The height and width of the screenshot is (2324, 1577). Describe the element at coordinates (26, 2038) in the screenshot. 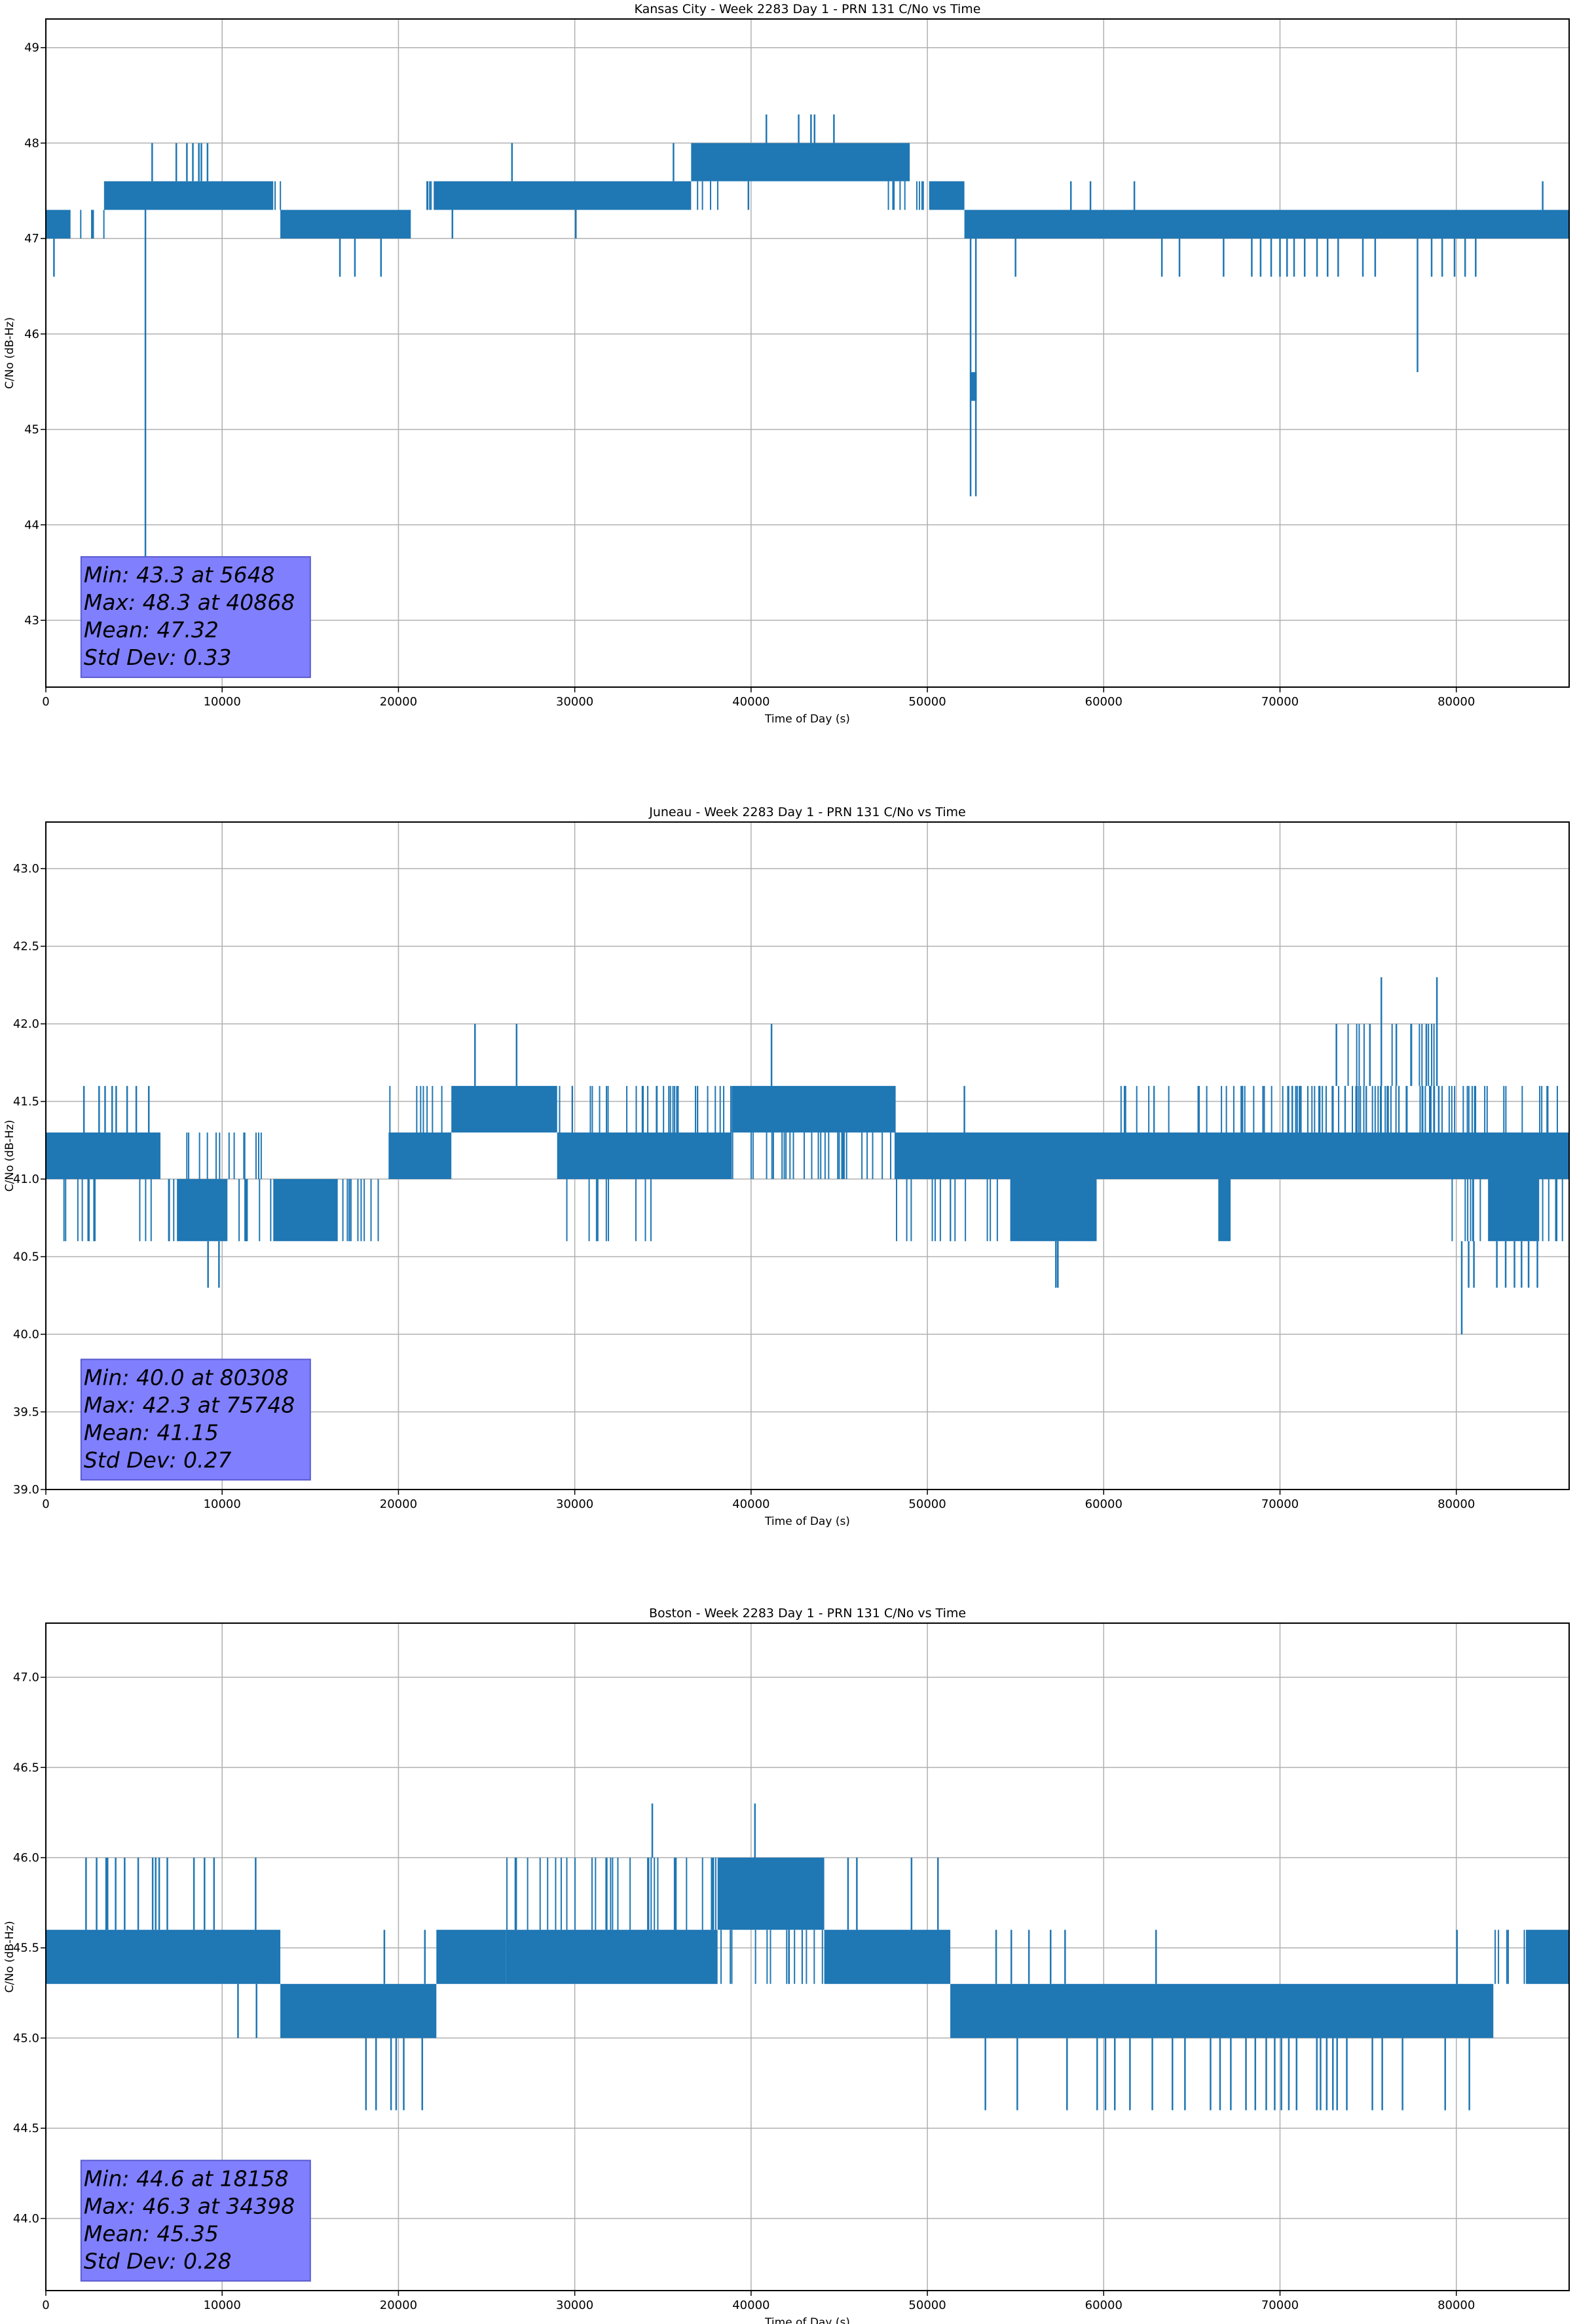

I see `y-tick-label: 45.0` at that location.